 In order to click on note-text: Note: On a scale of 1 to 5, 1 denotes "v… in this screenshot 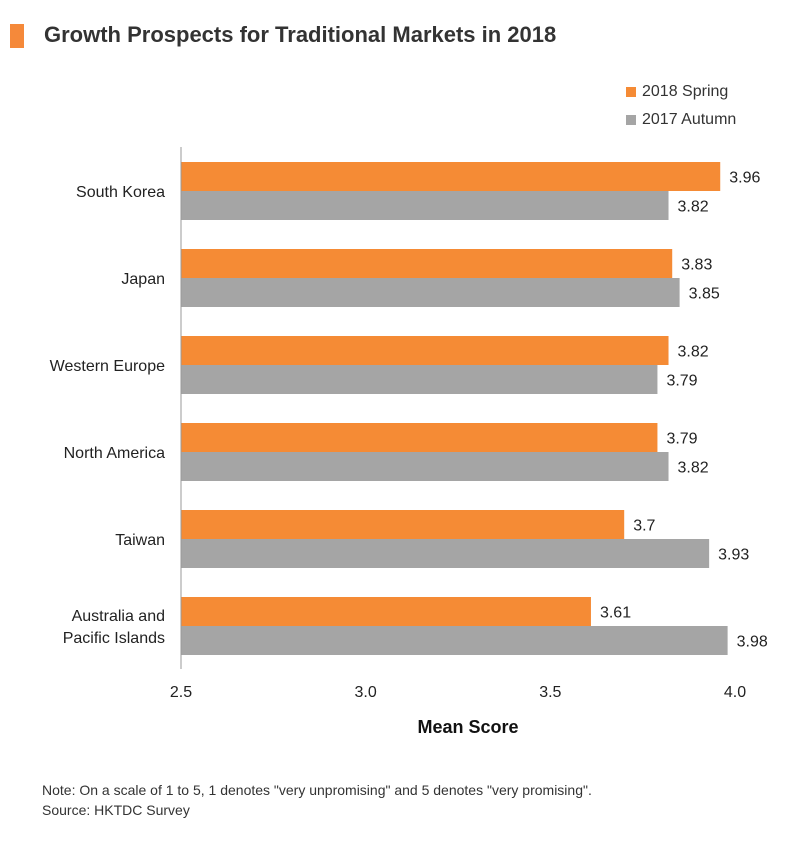, I will do `click(317, 790)`.